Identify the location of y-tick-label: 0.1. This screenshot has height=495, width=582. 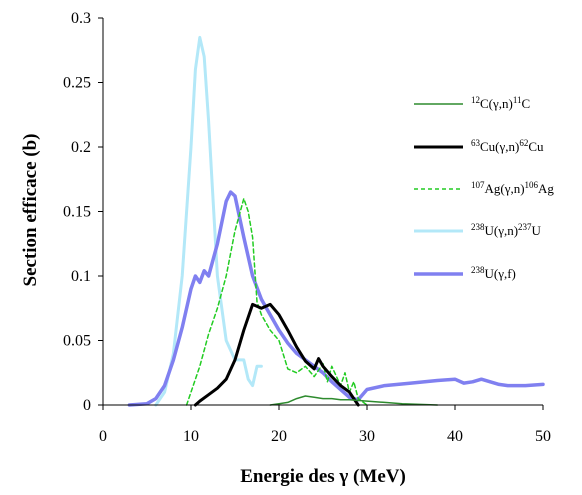
(81, 276).